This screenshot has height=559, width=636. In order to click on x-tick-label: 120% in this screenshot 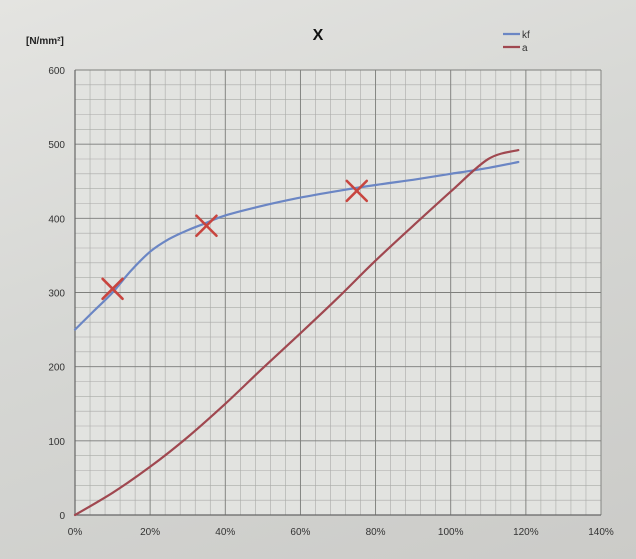, I will do `click(526, 532)`.